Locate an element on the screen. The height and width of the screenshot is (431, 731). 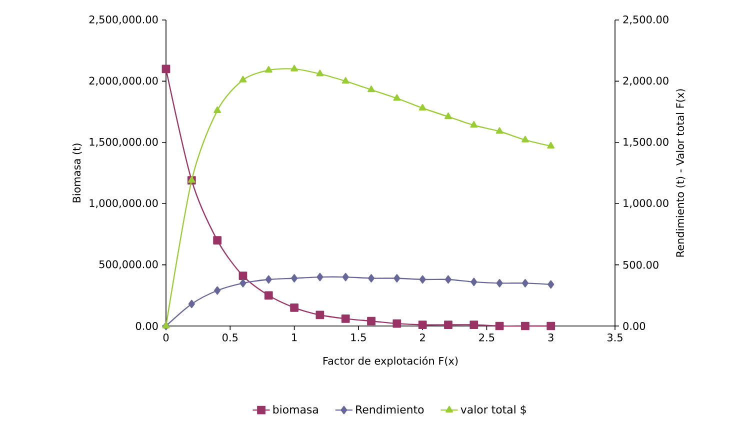
x-tick-label: 3.5 is located at coordinates (614, 338).